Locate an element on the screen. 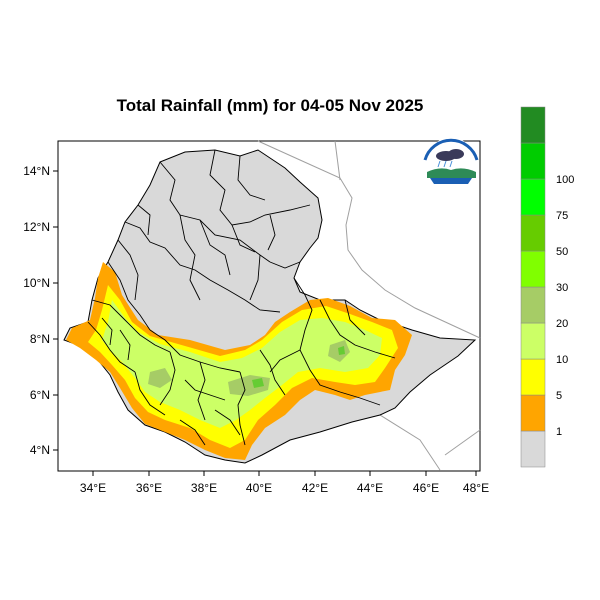 This screenshot has width=600, height=600. legend-label: 100 is located at coordinates (565, 180).